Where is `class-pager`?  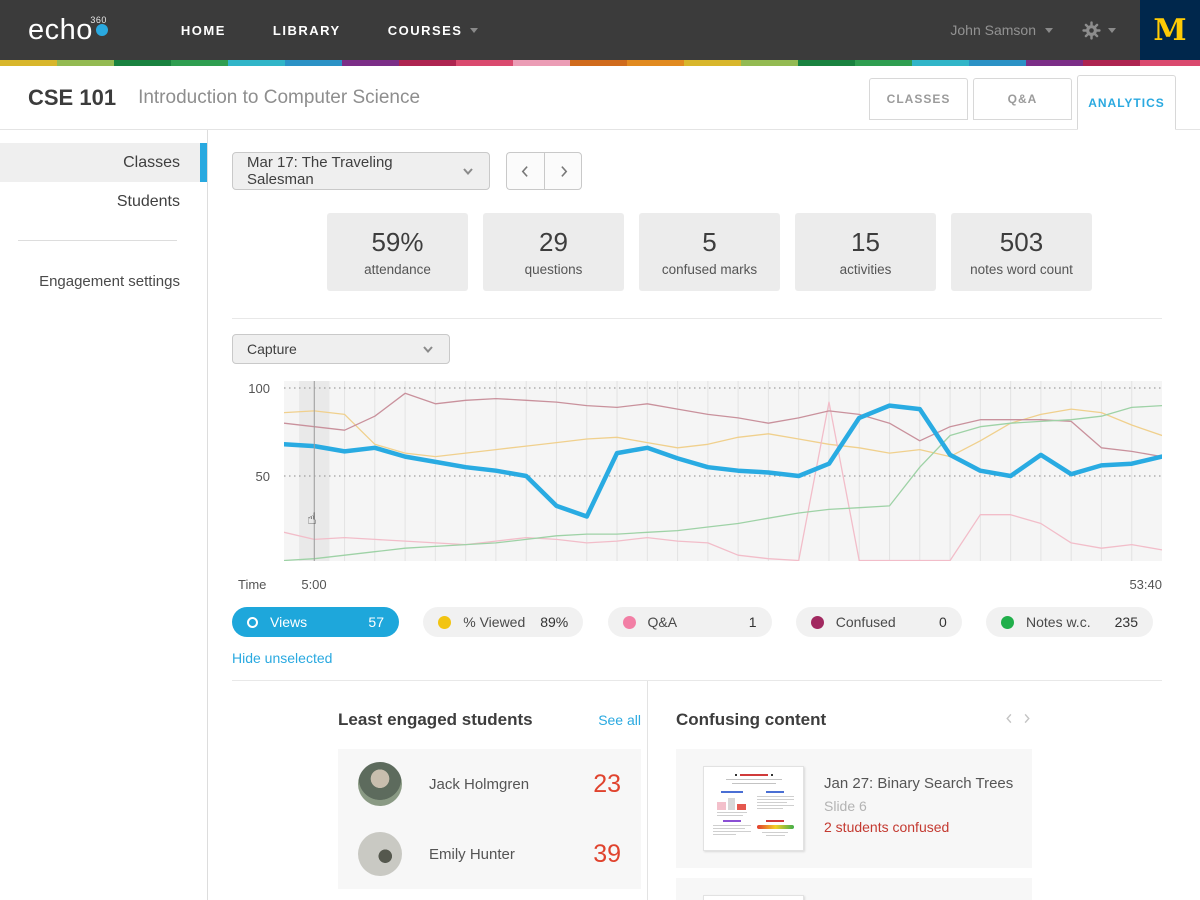
class-pager is located at coordinates (544, 171).